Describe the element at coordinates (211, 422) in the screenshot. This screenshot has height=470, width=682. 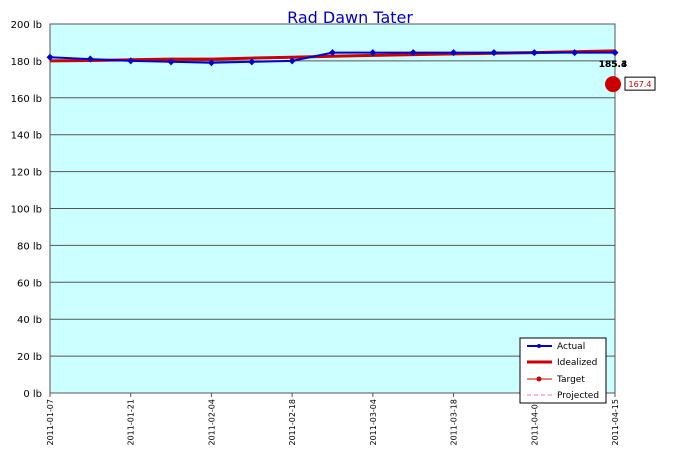
I see `x-tick-label: 2011-02-04` at that location.